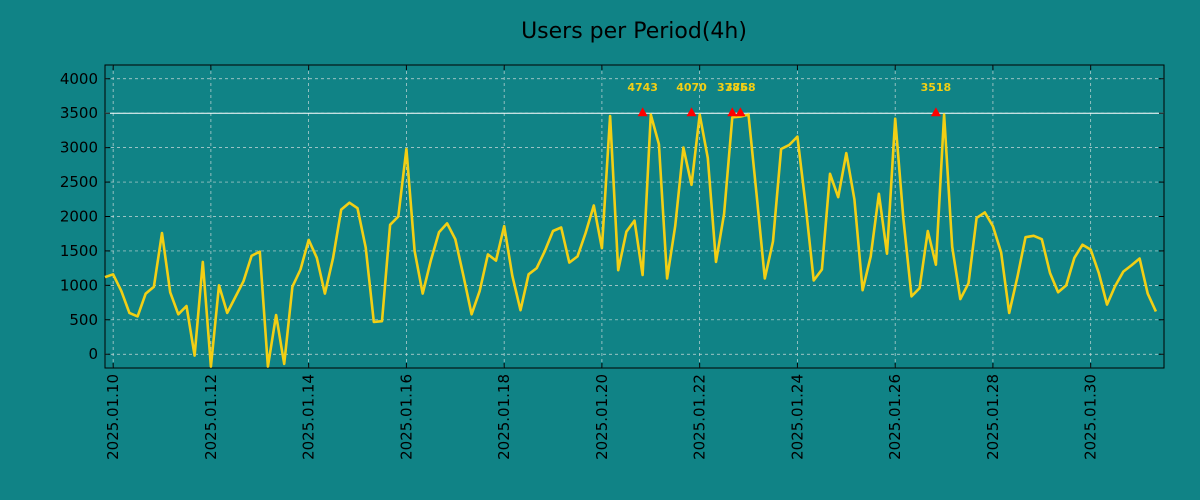  I want to click on y-tick-label: 500, so click(83, 320).